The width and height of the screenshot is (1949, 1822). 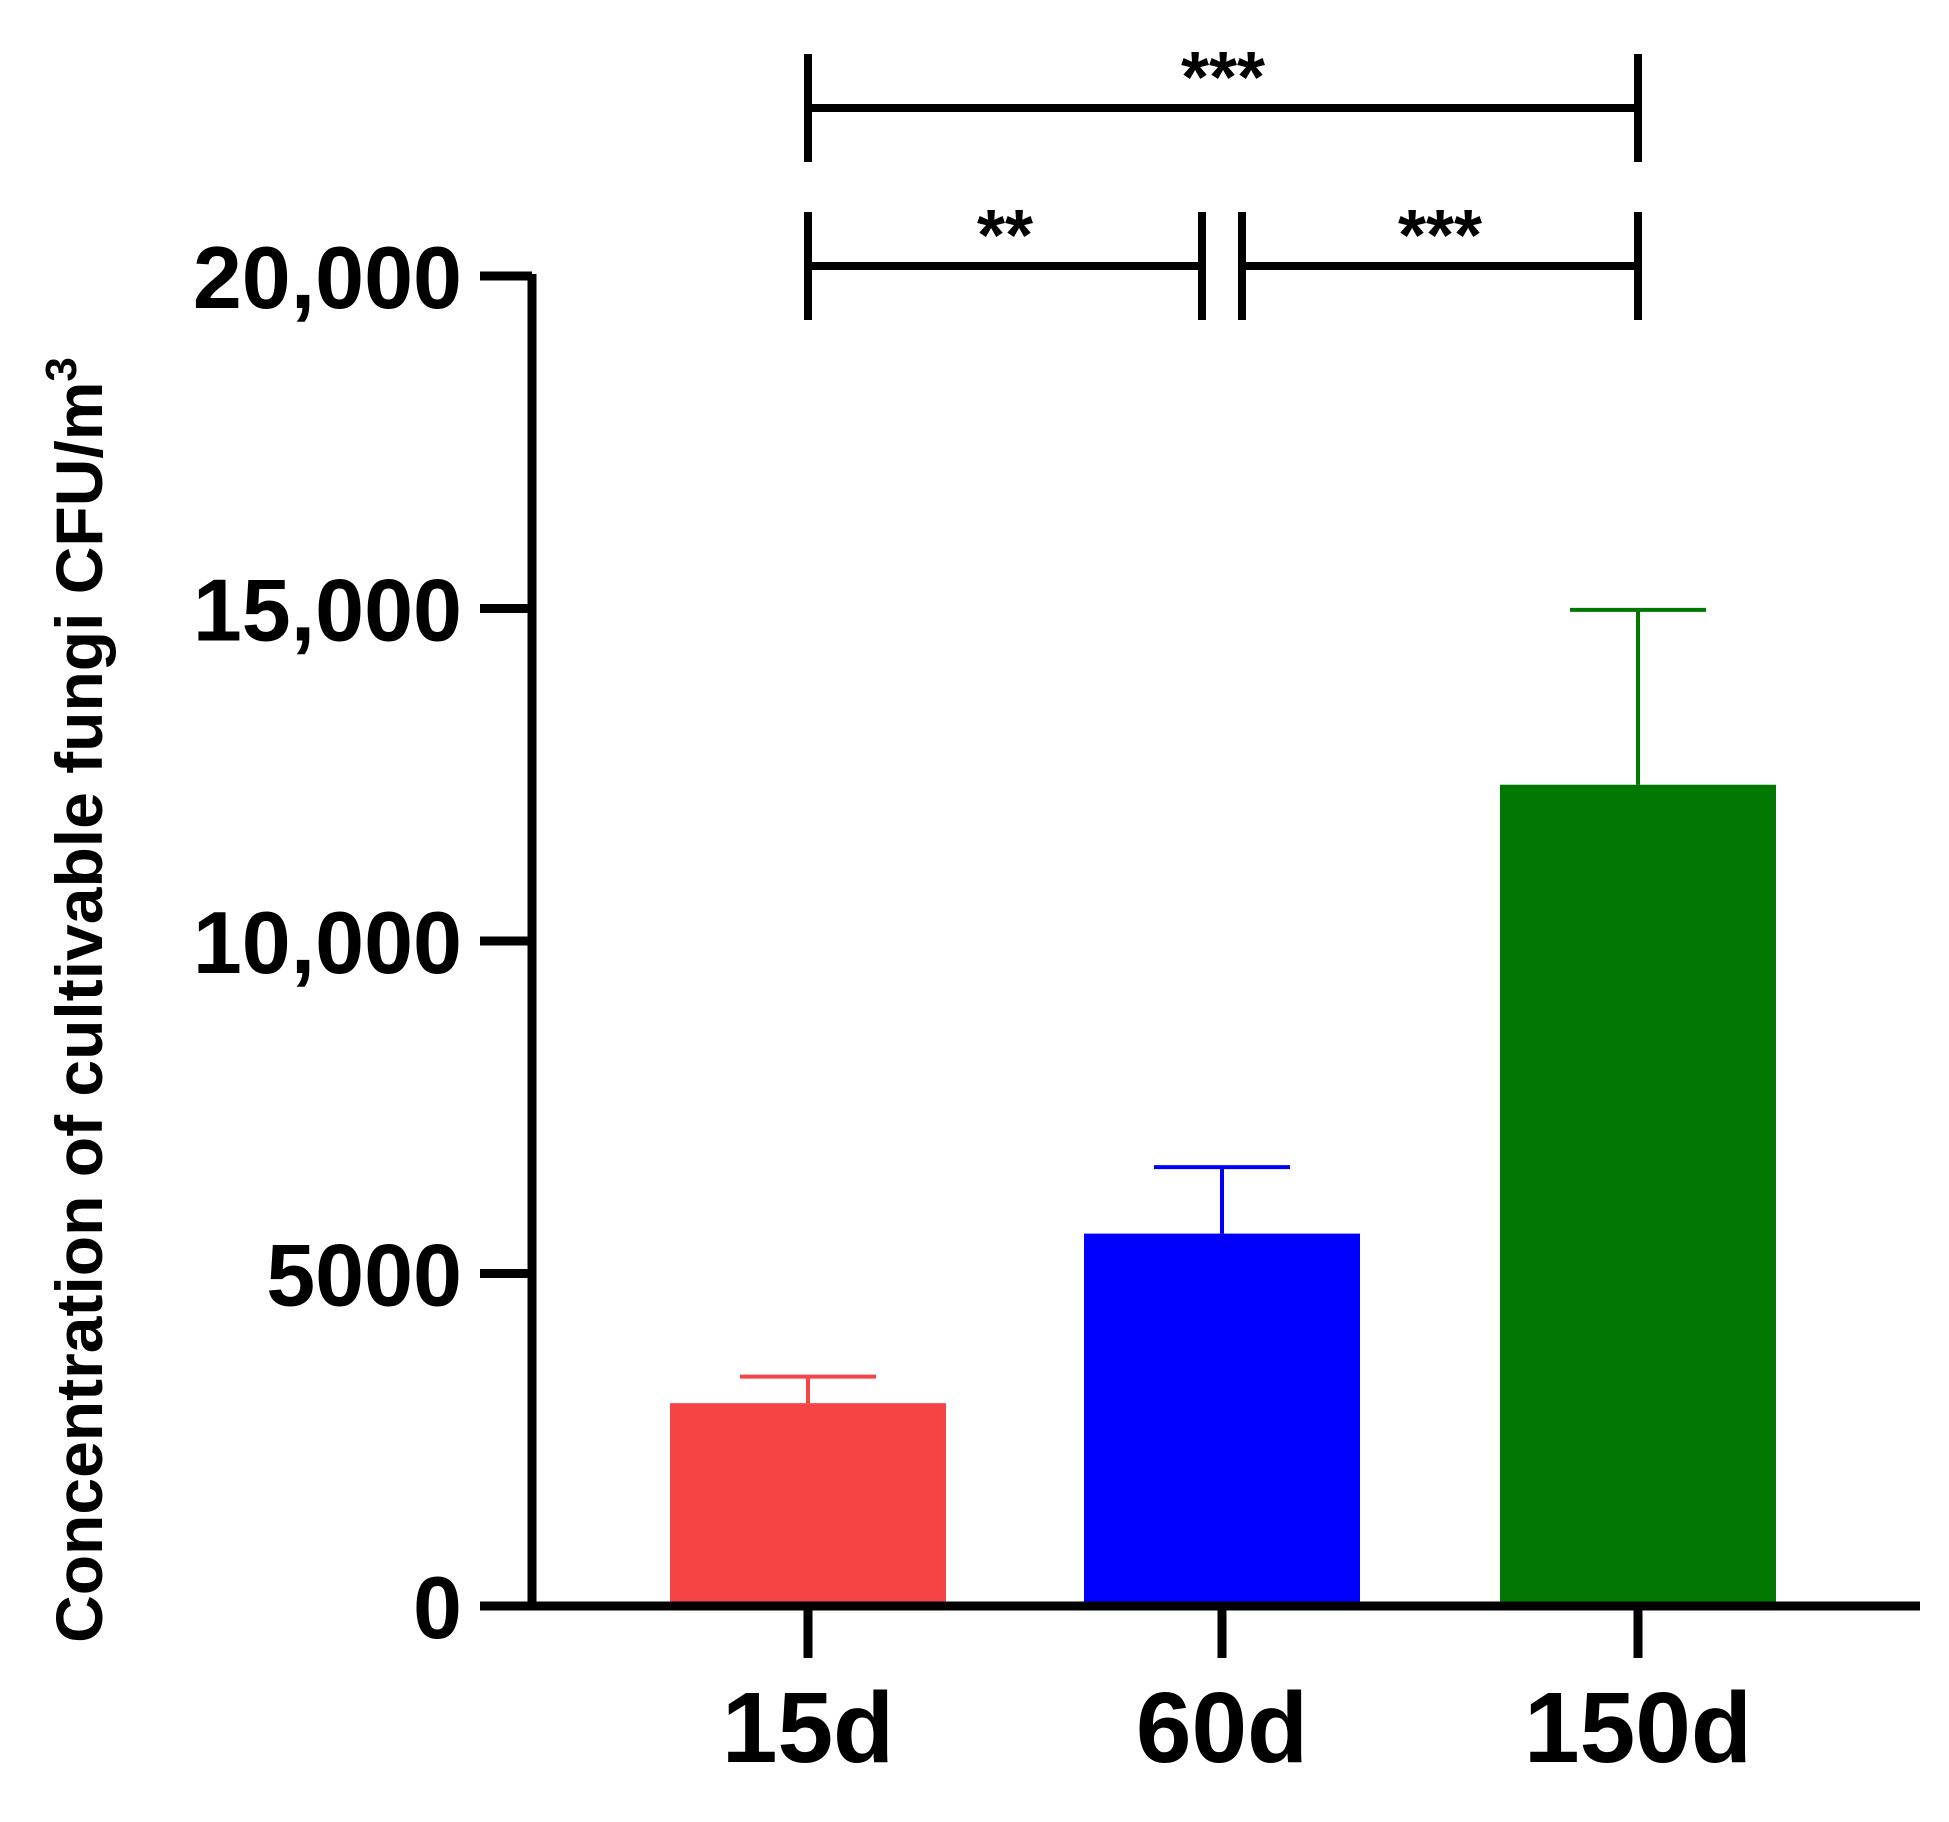 What do you see at coordinates (1638, 1195) in the screenshot?
I see `bar-150d` at bounding box center [1638, 1195].